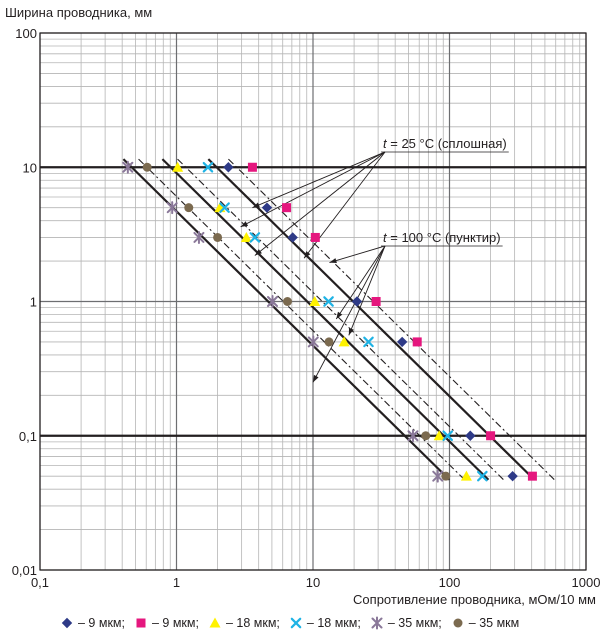 Image resolution: width=612 pixels, height=636 pixels. What do you see at coordinates (67, 623) in the screenshot?
I see `legend-symbol-diamond-icon` at bounding box center [67, 623].